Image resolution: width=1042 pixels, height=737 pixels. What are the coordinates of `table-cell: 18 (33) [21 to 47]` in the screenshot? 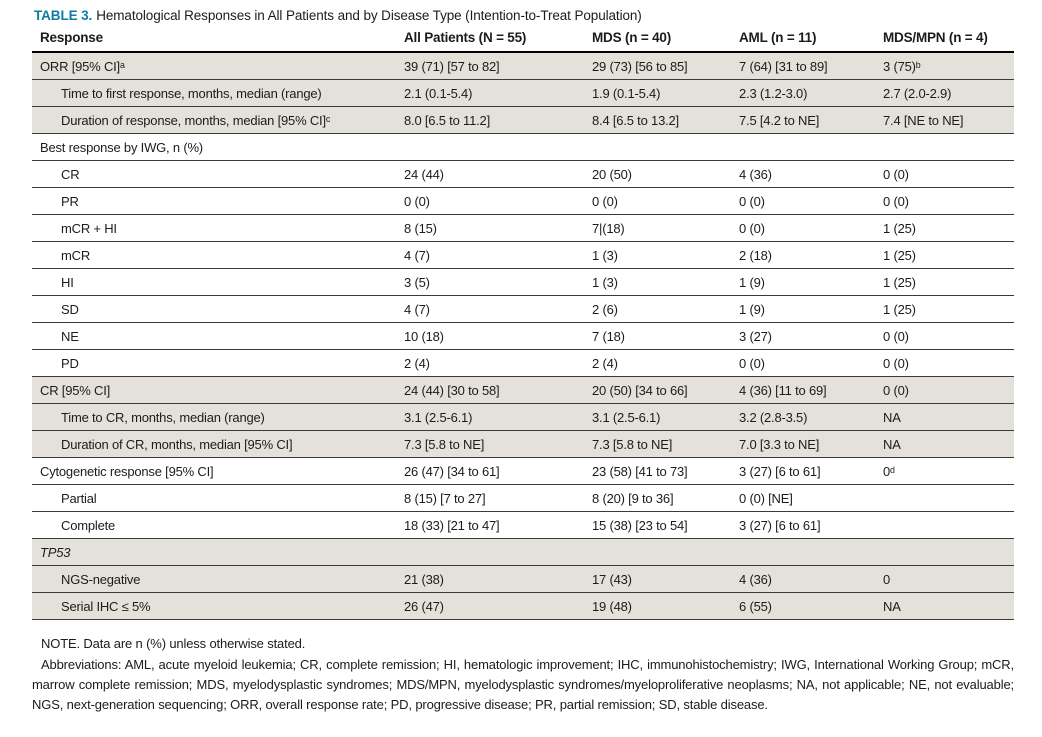 It's located at (498, 525).